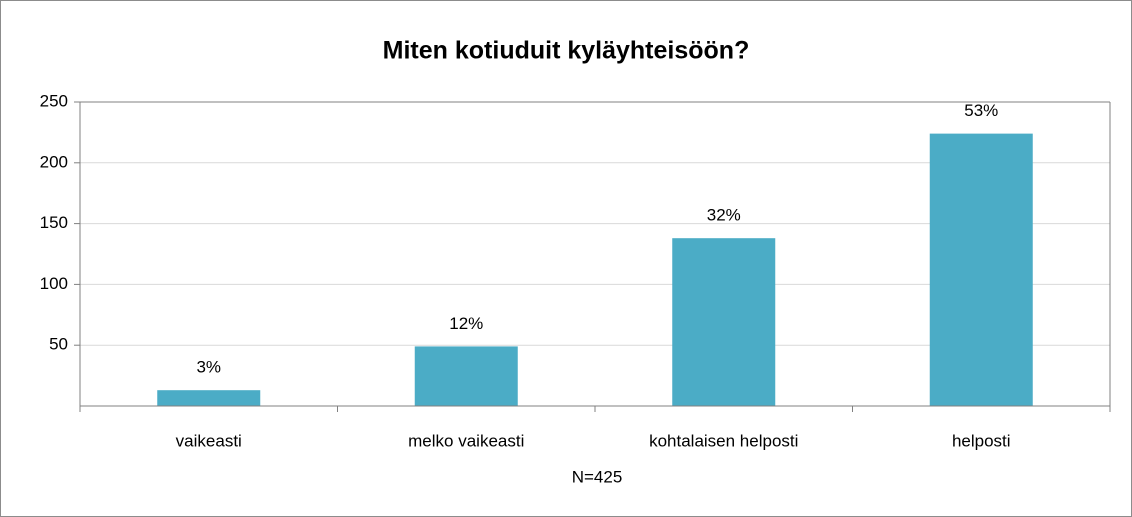 The width and height of the screenshot is (1132, 517). I want to click on x-tick-label: melko vaikeasti, so click(466, 440).